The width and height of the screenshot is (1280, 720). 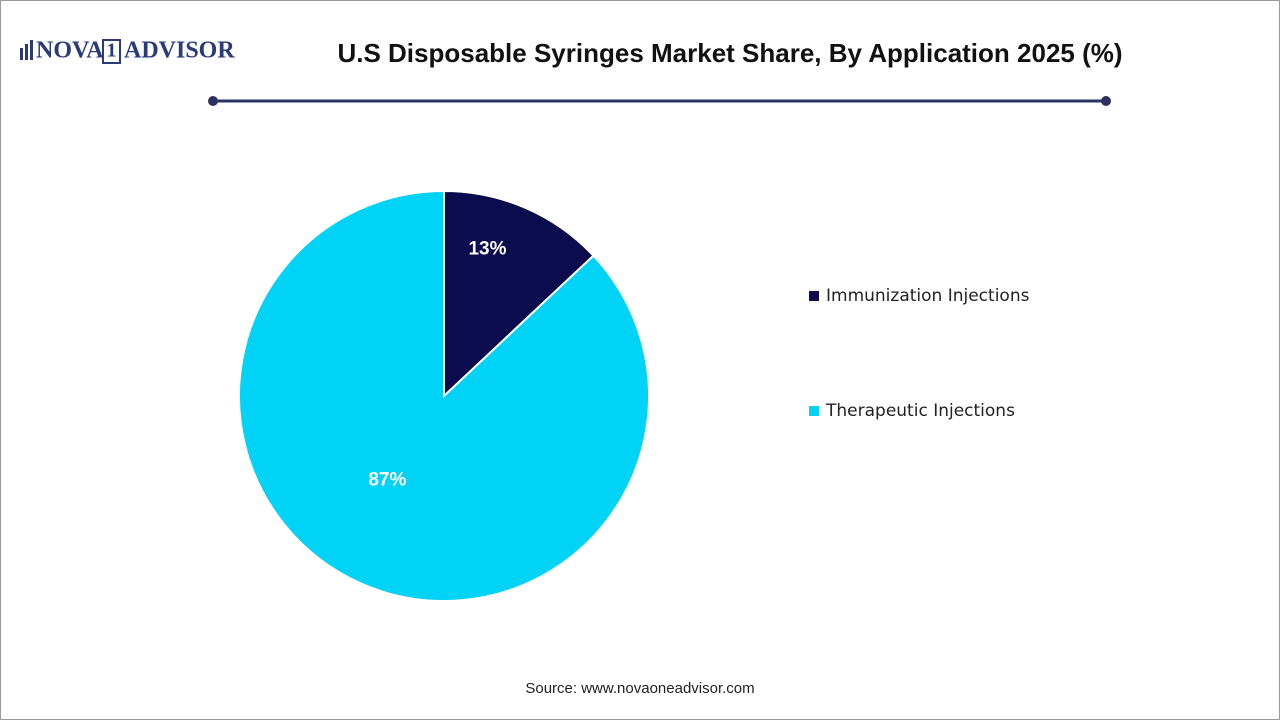 What do you see at coordinates (928, 296) in the screenshot?
I see `legend-label: Immunization Injections` at bounding box center [928, 296].